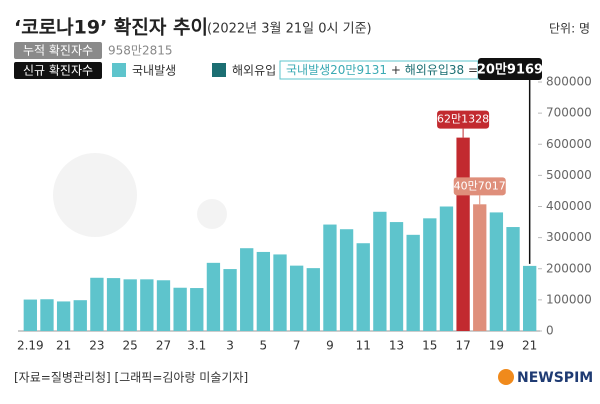  Describe the element at coordinates (396, 346) in the screenshot. I see `x-tick-label: 13` at that location.